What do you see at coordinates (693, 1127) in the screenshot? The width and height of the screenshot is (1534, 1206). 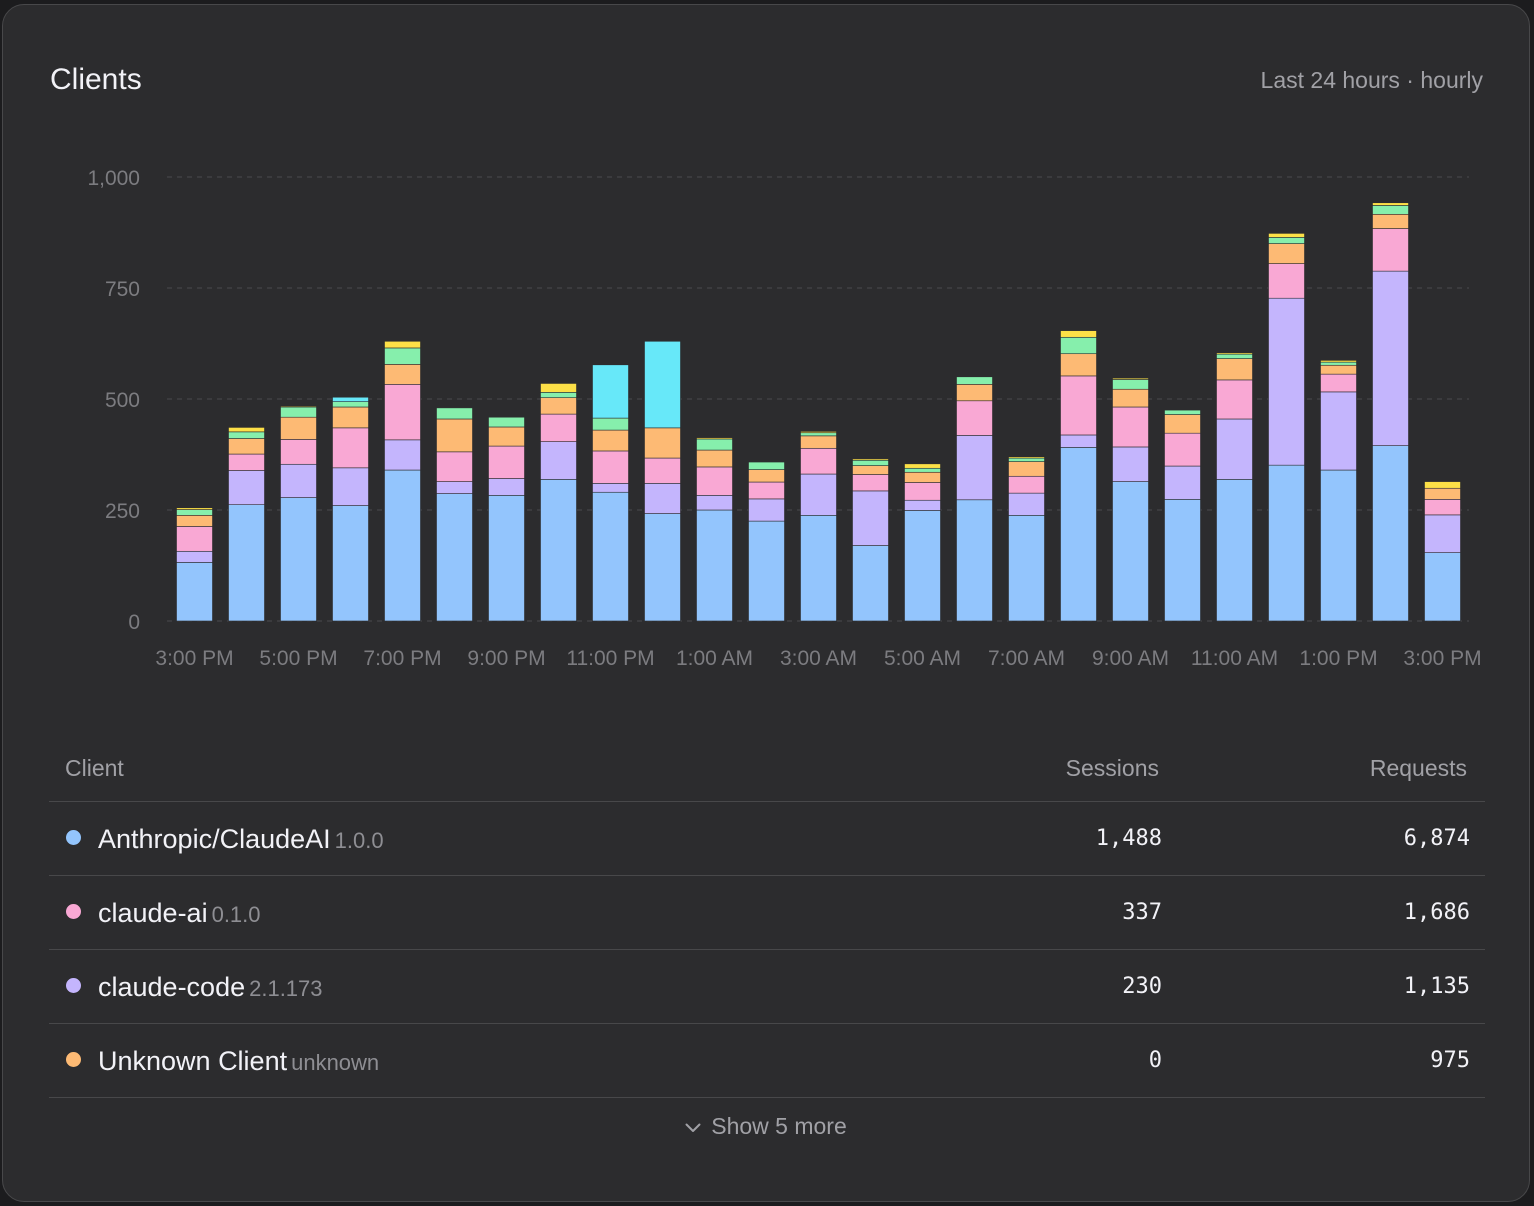 I see `chevron-down-icon` at bounding box center [693, 1127].